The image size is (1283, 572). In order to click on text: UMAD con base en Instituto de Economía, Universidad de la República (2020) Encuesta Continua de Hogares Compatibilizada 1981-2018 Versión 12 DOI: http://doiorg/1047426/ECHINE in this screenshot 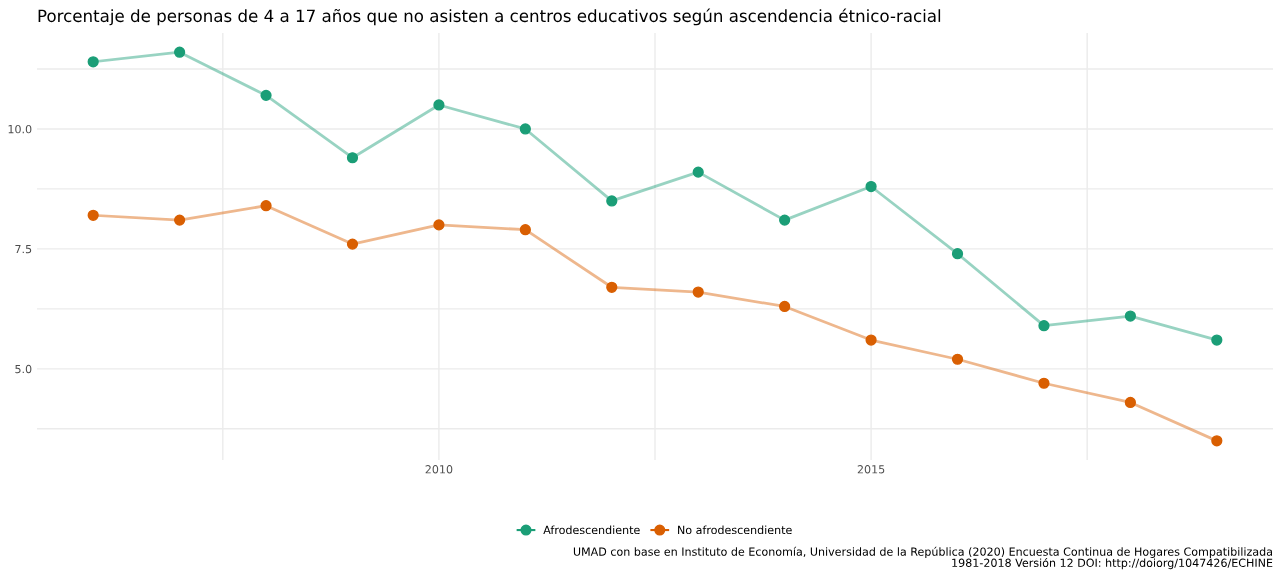, I will do `click(923, 558)`.